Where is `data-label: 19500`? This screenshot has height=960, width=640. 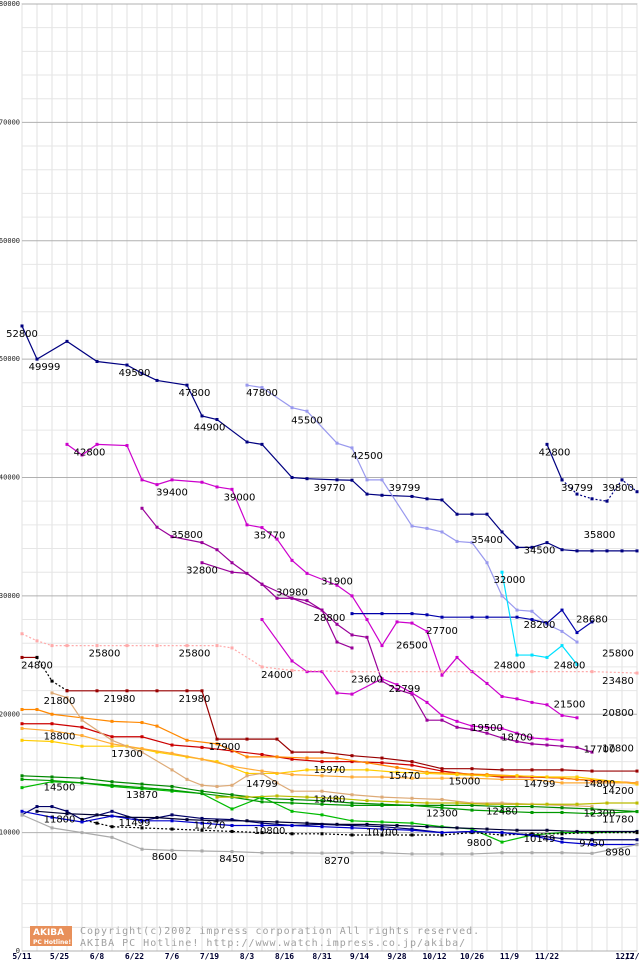 data-label: 19500 is located at coordinates (487, 728).